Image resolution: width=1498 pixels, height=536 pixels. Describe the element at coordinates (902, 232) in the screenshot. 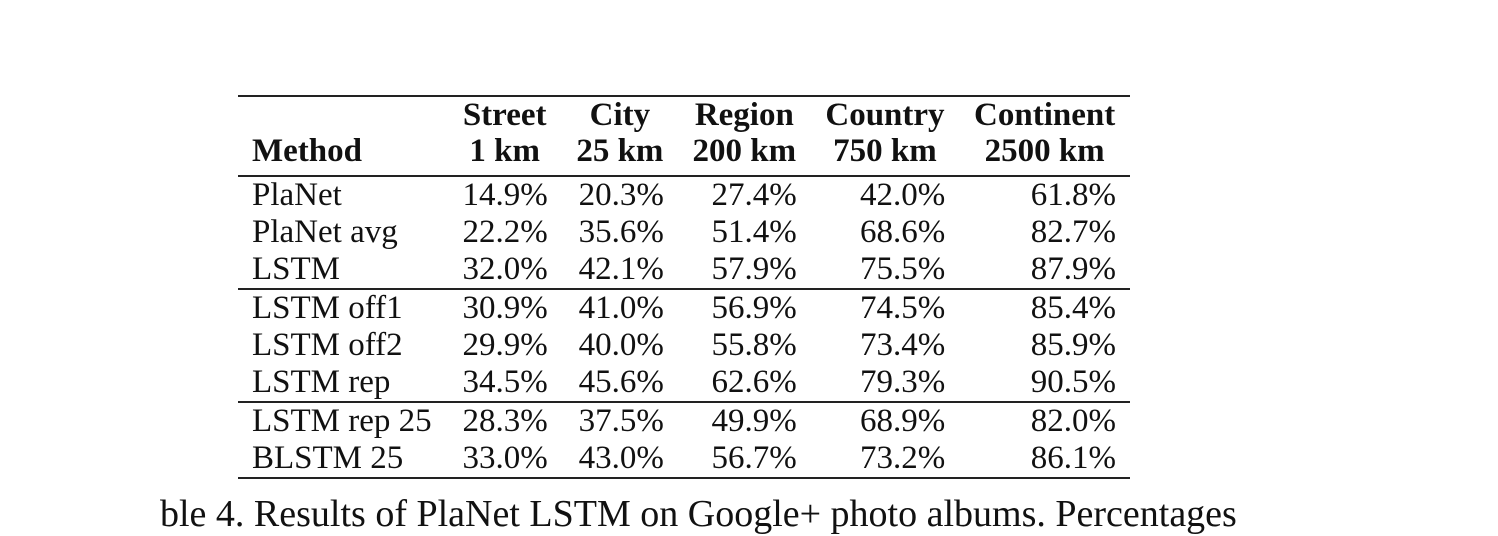

I see `value-cell: 68.6%` at that location.